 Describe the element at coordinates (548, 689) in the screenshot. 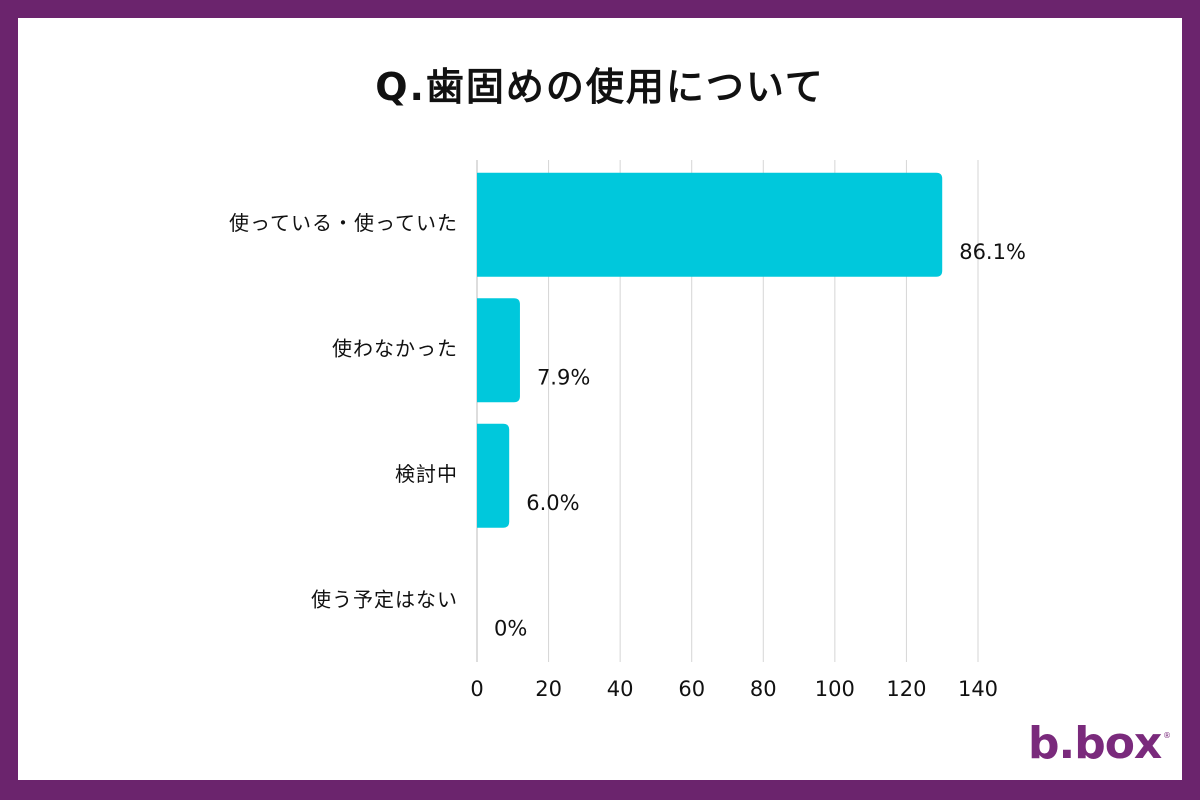

I see `x-tick-label: 20` at that location.